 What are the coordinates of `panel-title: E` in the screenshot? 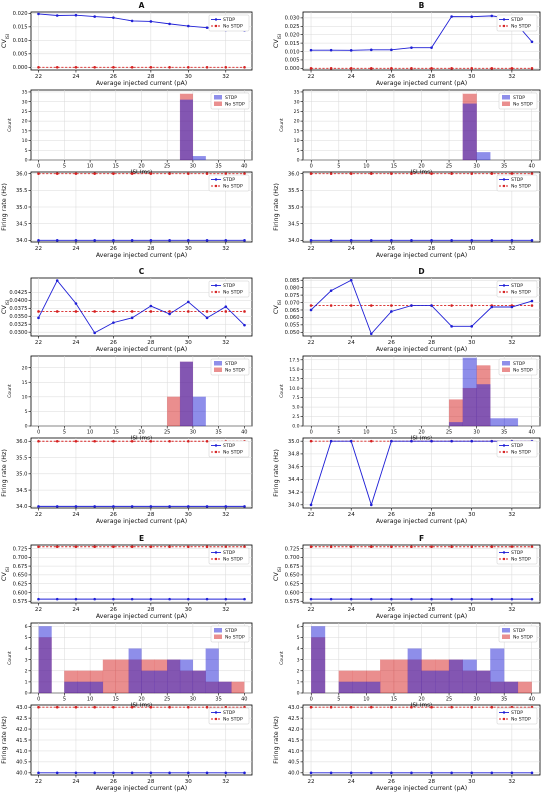 It's located at (141, 538).